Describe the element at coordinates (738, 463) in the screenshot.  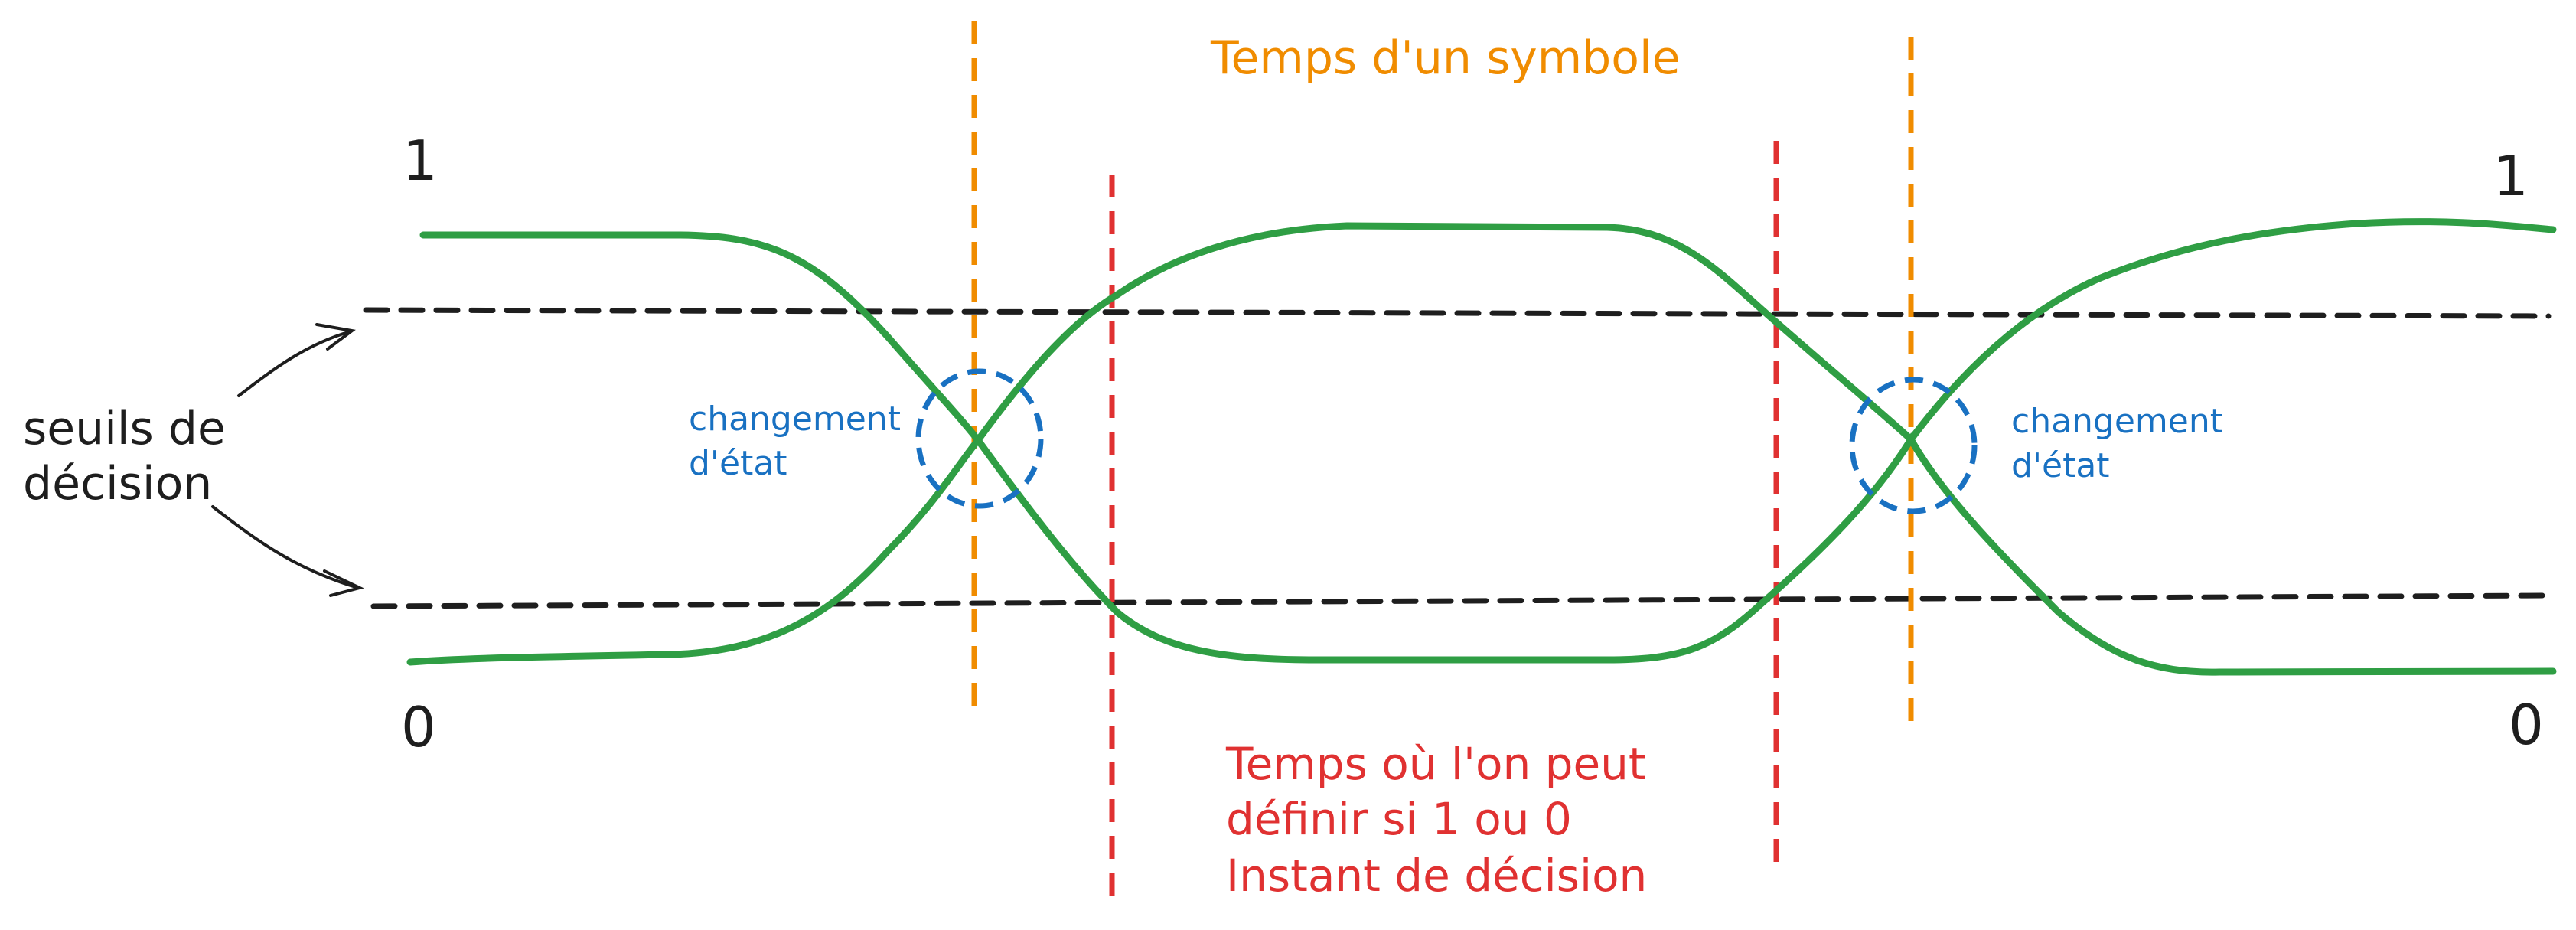
I see `state-change-left-label-line2: d'état` at that location.